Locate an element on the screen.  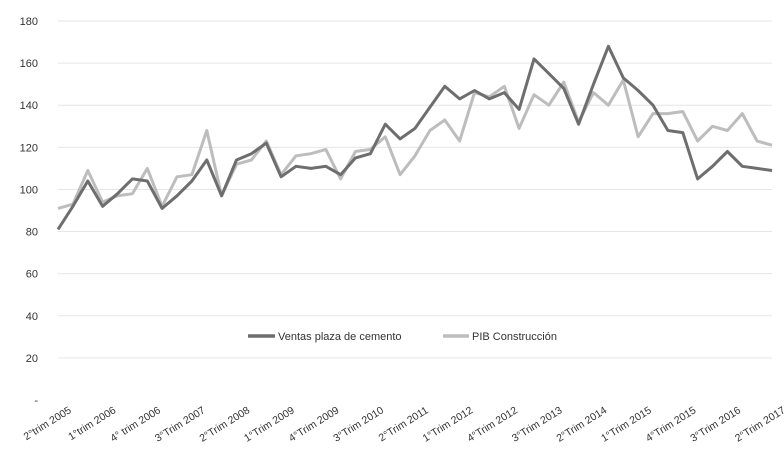
y-tick-label: 60 is located at coordinates (32, 275).